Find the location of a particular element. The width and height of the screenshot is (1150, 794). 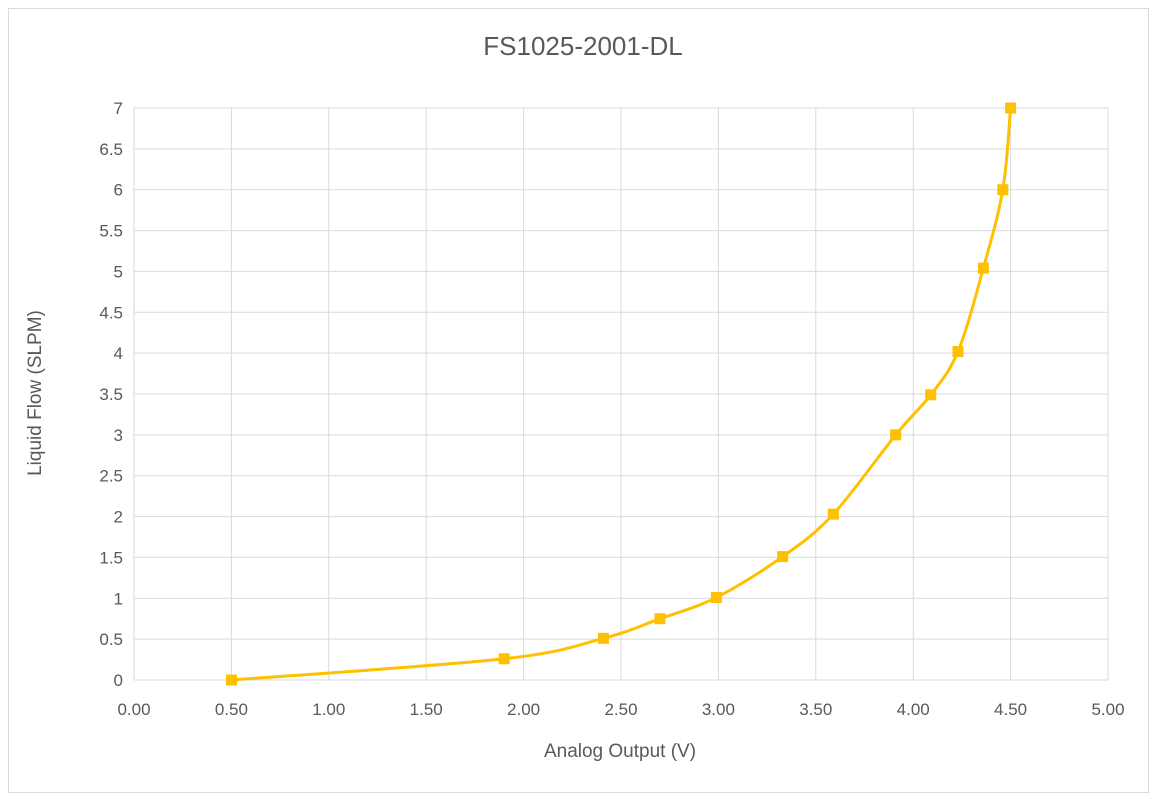

y-tick-label: 2.5 is located at coordinates (111, 476).